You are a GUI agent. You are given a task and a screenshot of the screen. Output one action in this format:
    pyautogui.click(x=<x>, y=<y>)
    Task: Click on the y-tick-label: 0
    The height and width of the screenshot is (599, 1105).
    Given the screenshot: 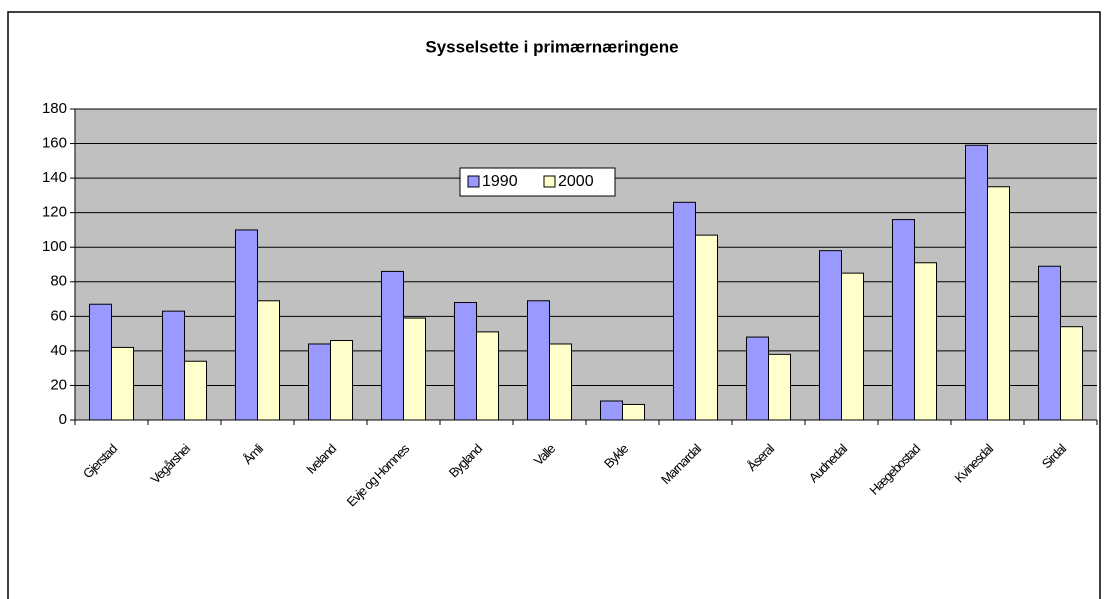 What is the action you would take?
    pyautogui.click(x=63, y=419)
    